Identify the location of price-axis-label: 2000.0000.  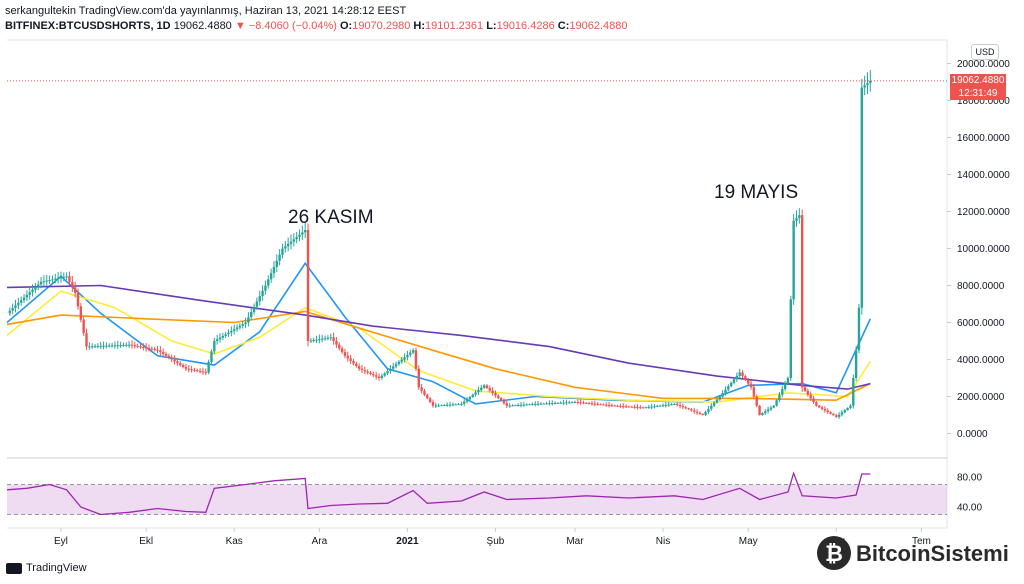
(981, 397).